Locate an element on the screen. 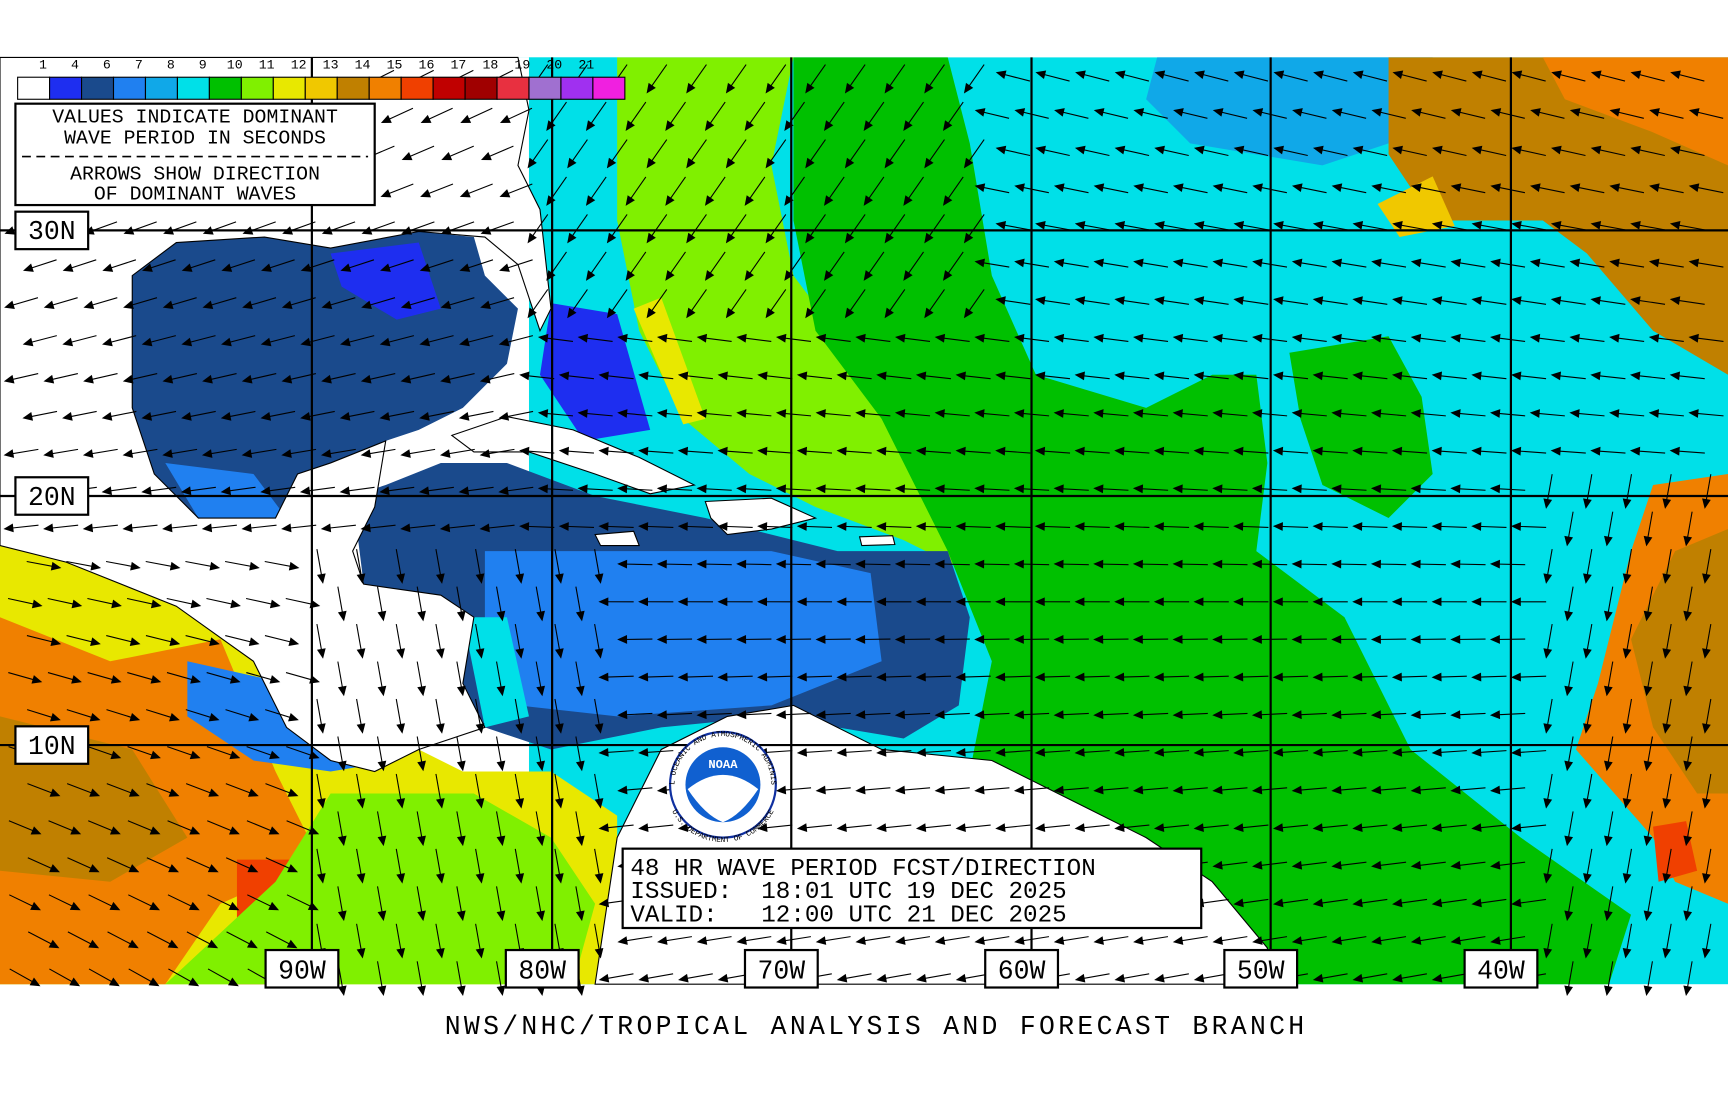 Image resolution: width=1728 pixels, height=1100 pixels. legend-label: 12 is located at coordinates (299, 64).